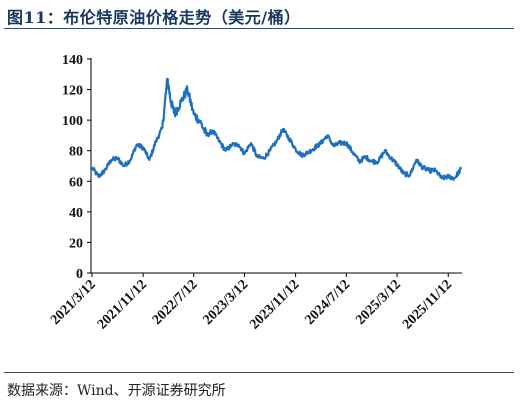  Describe the element at coordinates (327, 302) in the screenshot. I see `x-tick-label: 2024/7/12` at that location.